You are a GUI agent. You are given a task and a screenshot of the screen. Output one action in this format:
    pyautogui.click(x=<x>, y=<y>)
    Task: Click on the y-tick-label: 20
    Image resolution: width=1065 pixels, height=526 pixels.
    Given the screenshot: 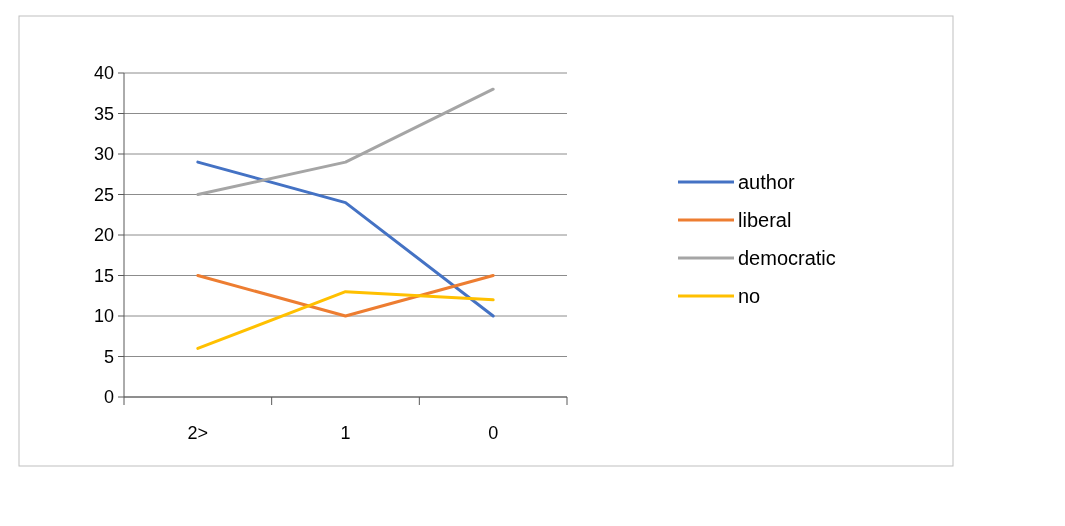 What is the action you would take?
    pyautogui.click(x=103, y=235)
    